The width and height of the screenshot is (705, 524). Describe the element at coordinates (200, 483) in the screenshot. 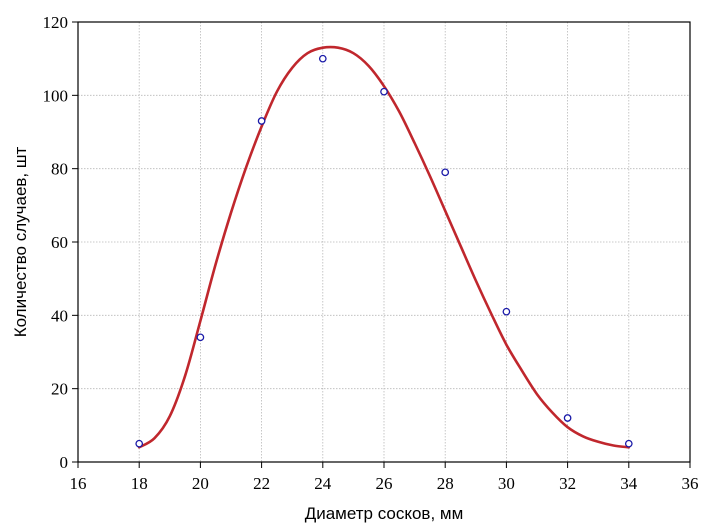

I see `x-tick-label: 20` at that location.